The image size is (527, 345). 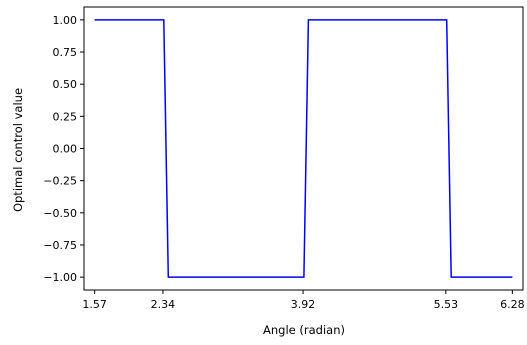 I want to click on x-tick-label: 6.28, so click(x=512, y=304).